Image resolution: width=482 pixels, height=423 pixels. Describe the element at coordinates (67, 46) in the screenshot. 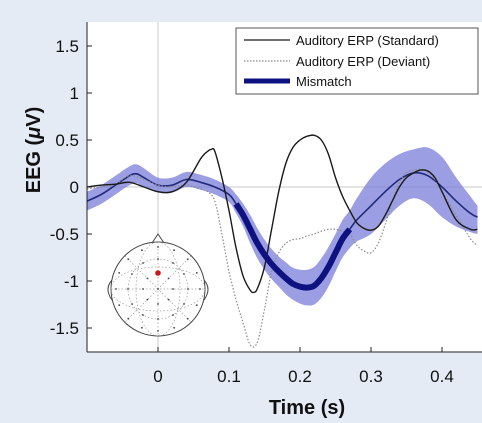

I see `y-tick-label: 1.5` at that location.